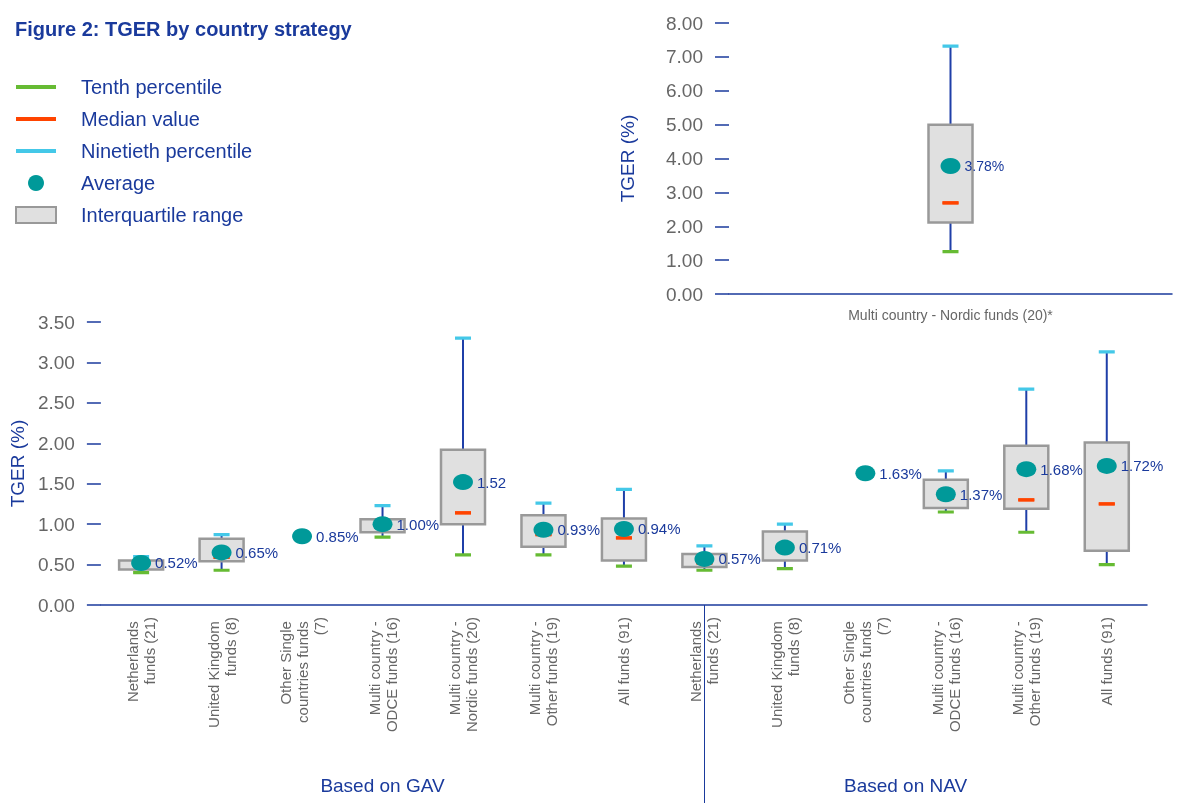  Describe the element at coordinates (659, 529) in the screenshot. I see `data-label: 0.94%` at that location.